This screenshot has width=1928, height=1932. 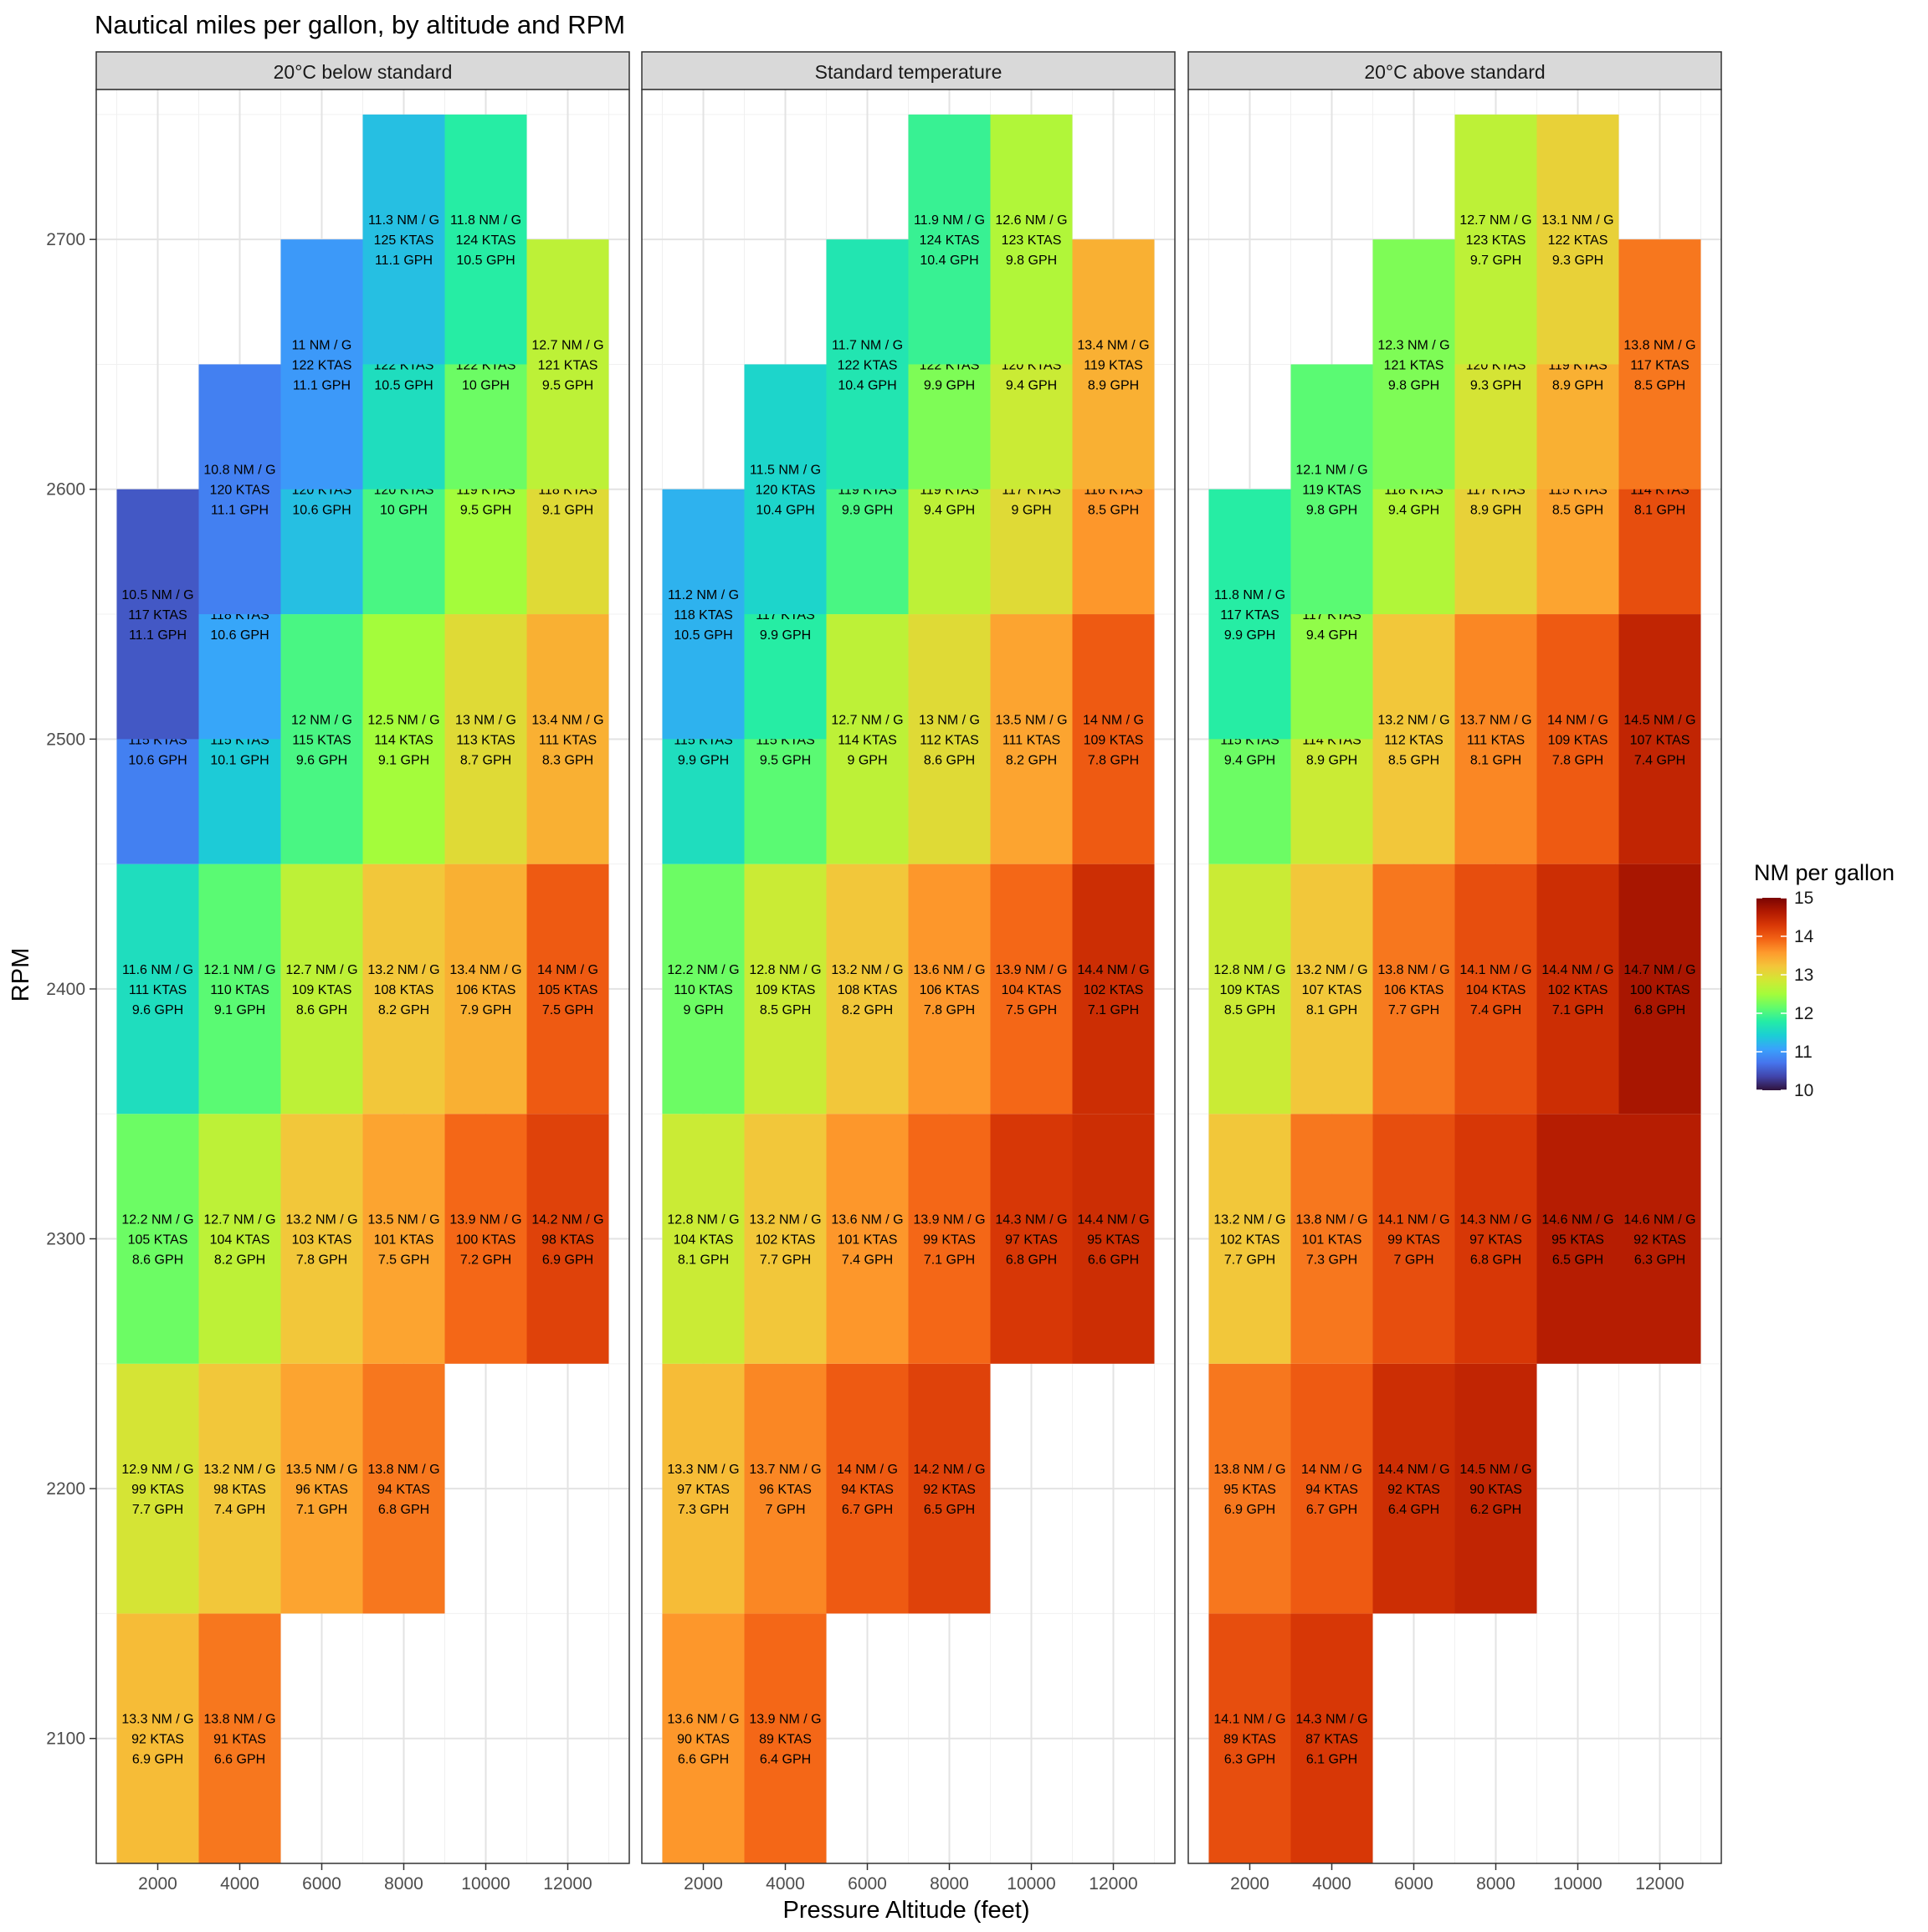 I want to click on tile-gph-label: 9.7 GPH, so click(x=1495, y=261).